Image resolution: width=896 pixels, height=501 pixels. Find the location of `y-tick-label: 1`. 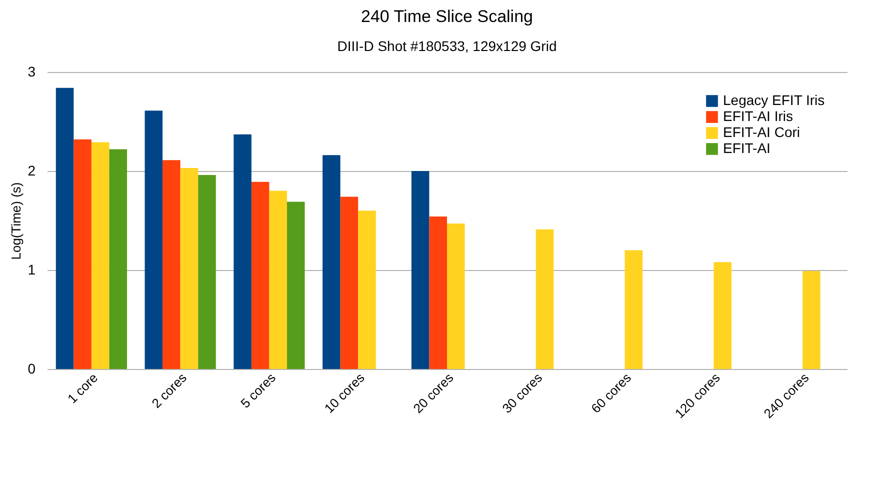

y-tick-label: 1 is located at coordinates (32, 270).